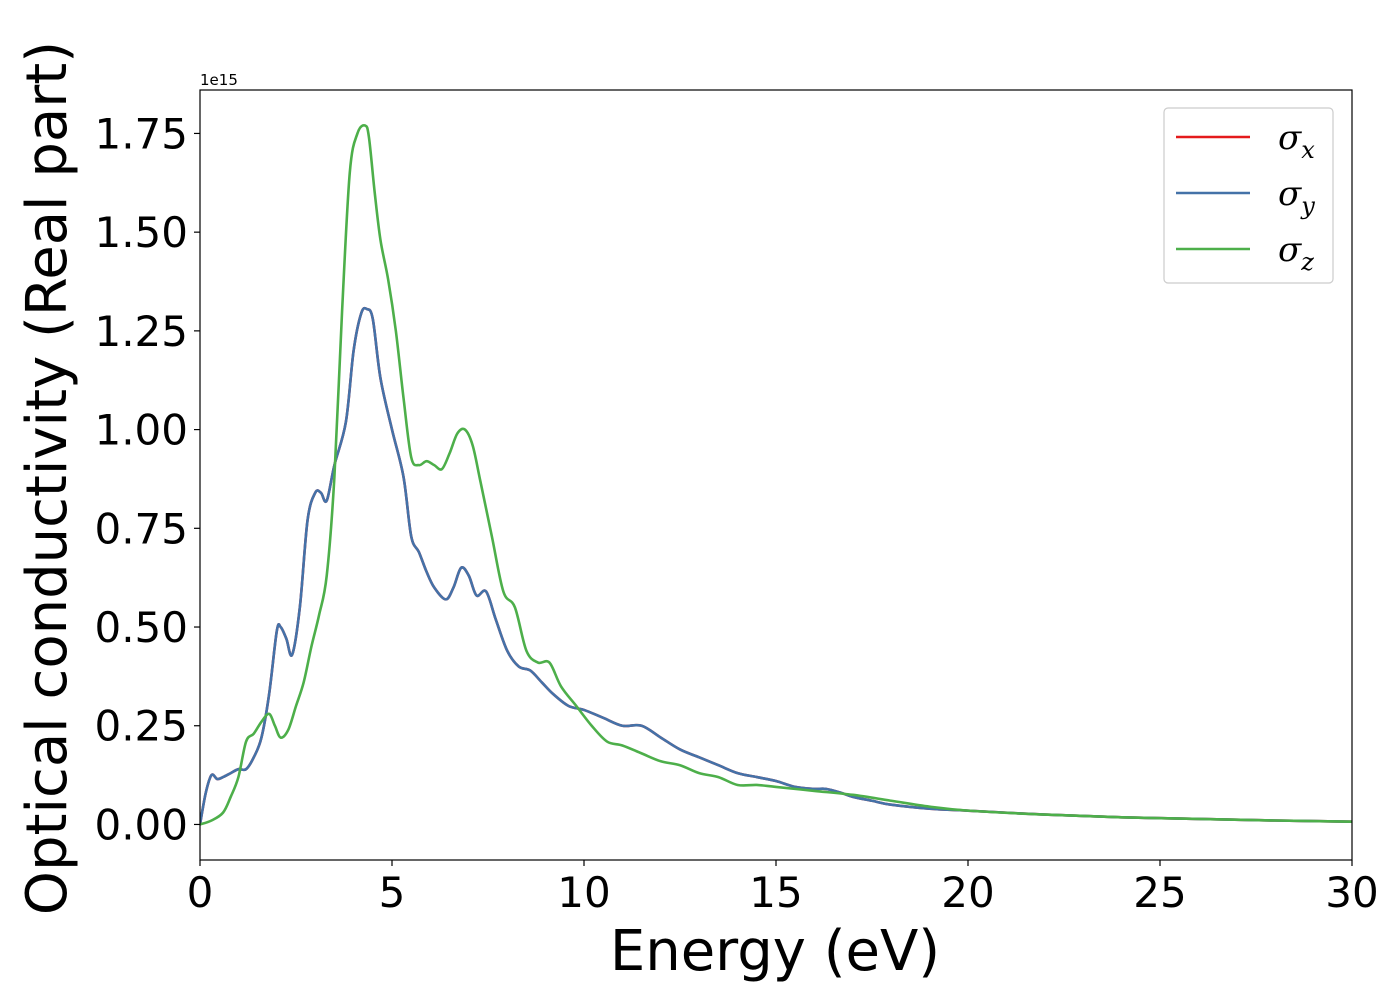  I want to click on y-tick-label: 1.00, so click(141, 430).